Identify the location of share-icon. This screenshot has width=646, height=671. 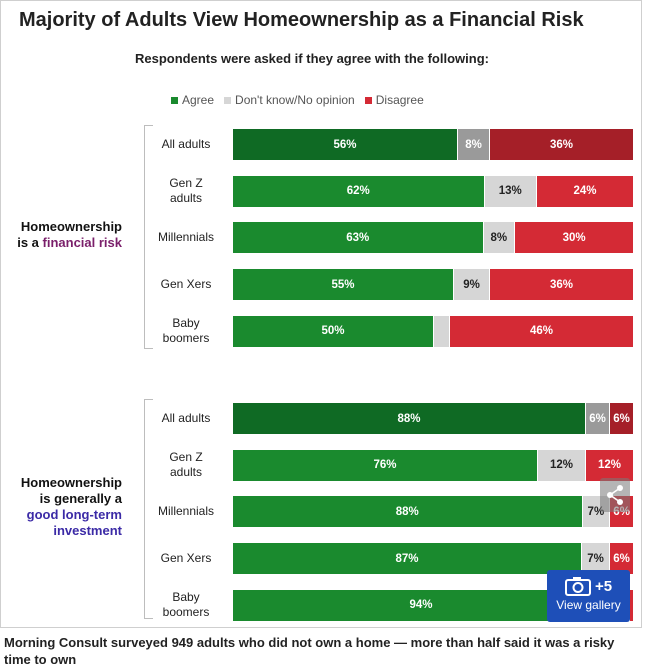
(615, 495).